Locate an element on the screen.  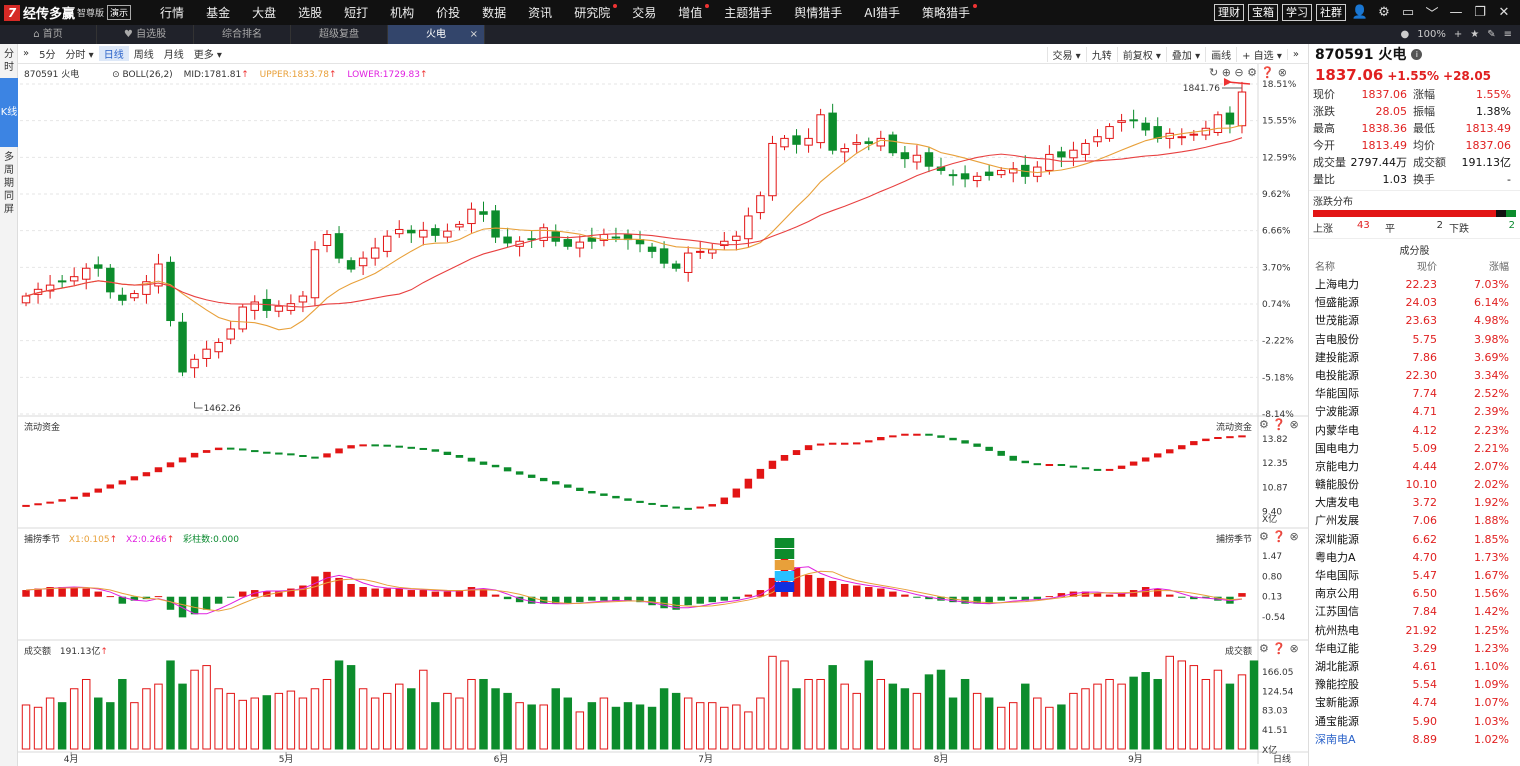
nav-item: 策略猎手 is located at coordinates (946, 12).